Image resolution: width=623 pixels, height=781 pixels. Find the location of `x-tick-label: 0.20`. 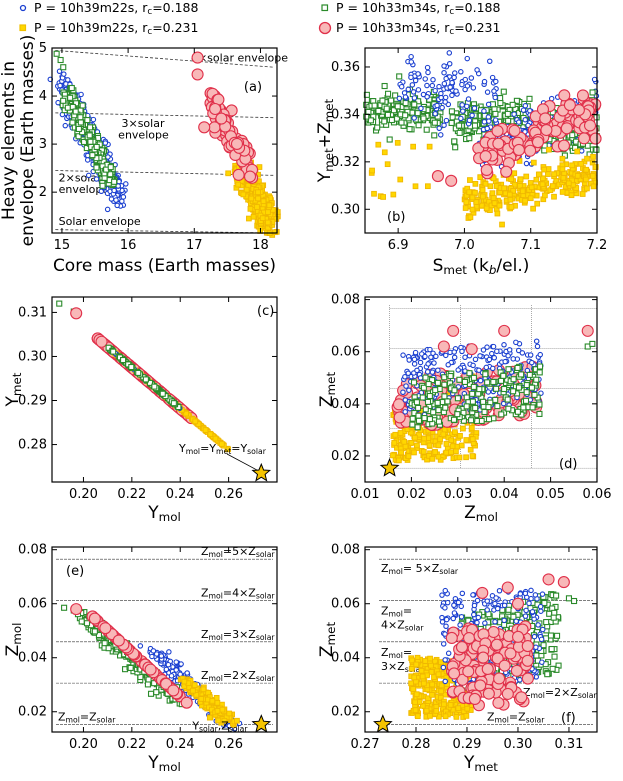

x-tick-label: 0.20 is located at coordinates (83, 744).